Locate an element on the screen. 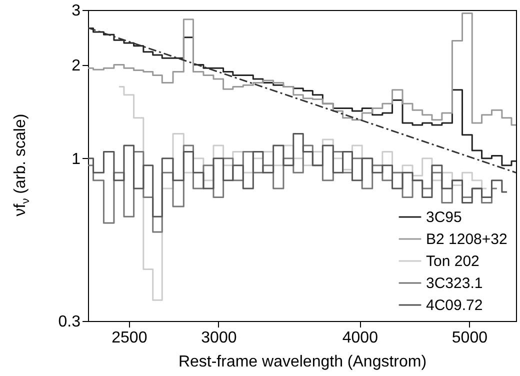  y-tick-label: 3 is located at coordinates (76, 11).